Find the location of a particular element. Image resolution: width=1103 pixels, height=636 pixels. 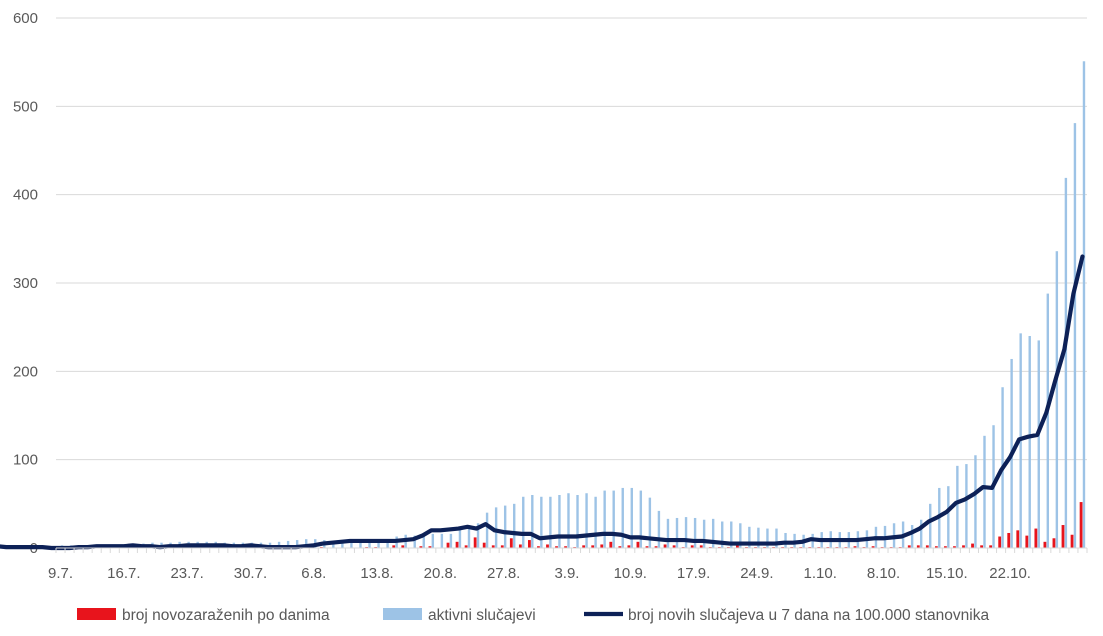

x-tick-label: 15.10. is located at coordinates (947, 573).